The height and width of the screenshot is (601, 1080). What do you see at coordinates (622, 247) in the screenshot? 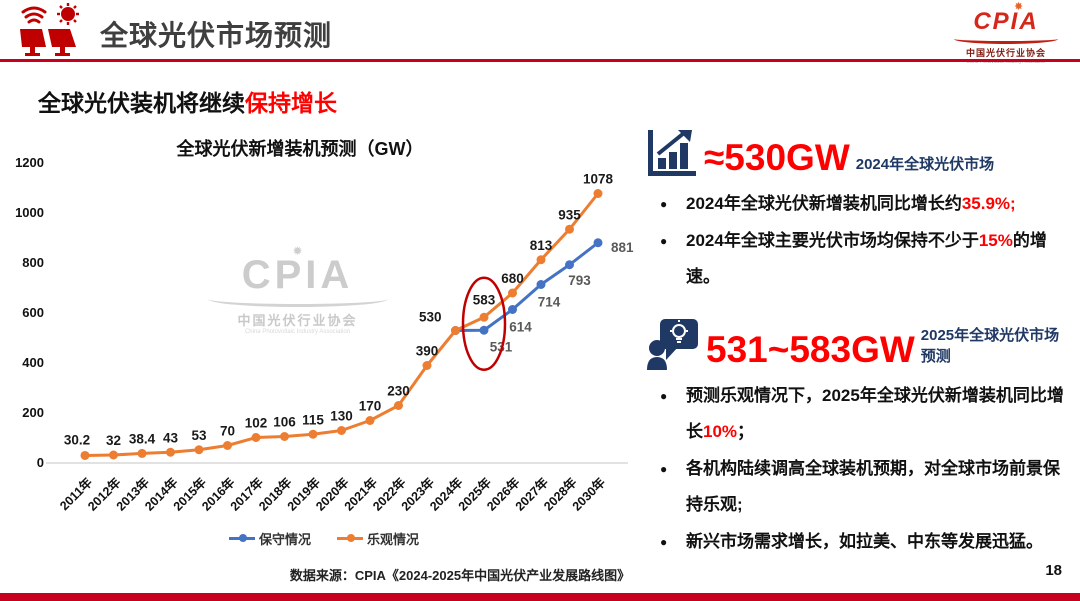
I see `data-label: 881` at bounding box center [622, 247].